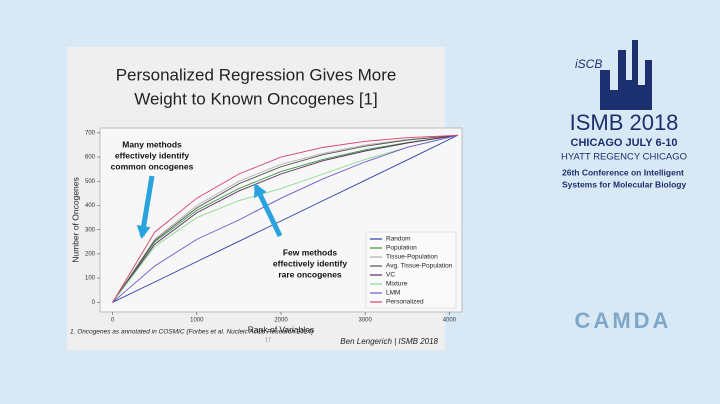  What do you see at coordinates (588, 64) in the screenshot?
I see `society: iSCB` at bounding box center [588, 64].